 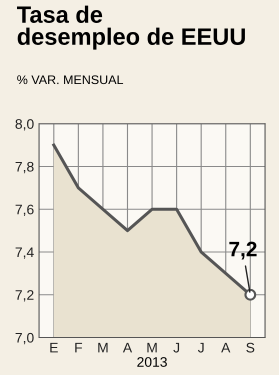 What do you see at coordinates (25, 253) in the screenshot?
I see `y-tick-label: 7,4` at bounding box center [25, 253].